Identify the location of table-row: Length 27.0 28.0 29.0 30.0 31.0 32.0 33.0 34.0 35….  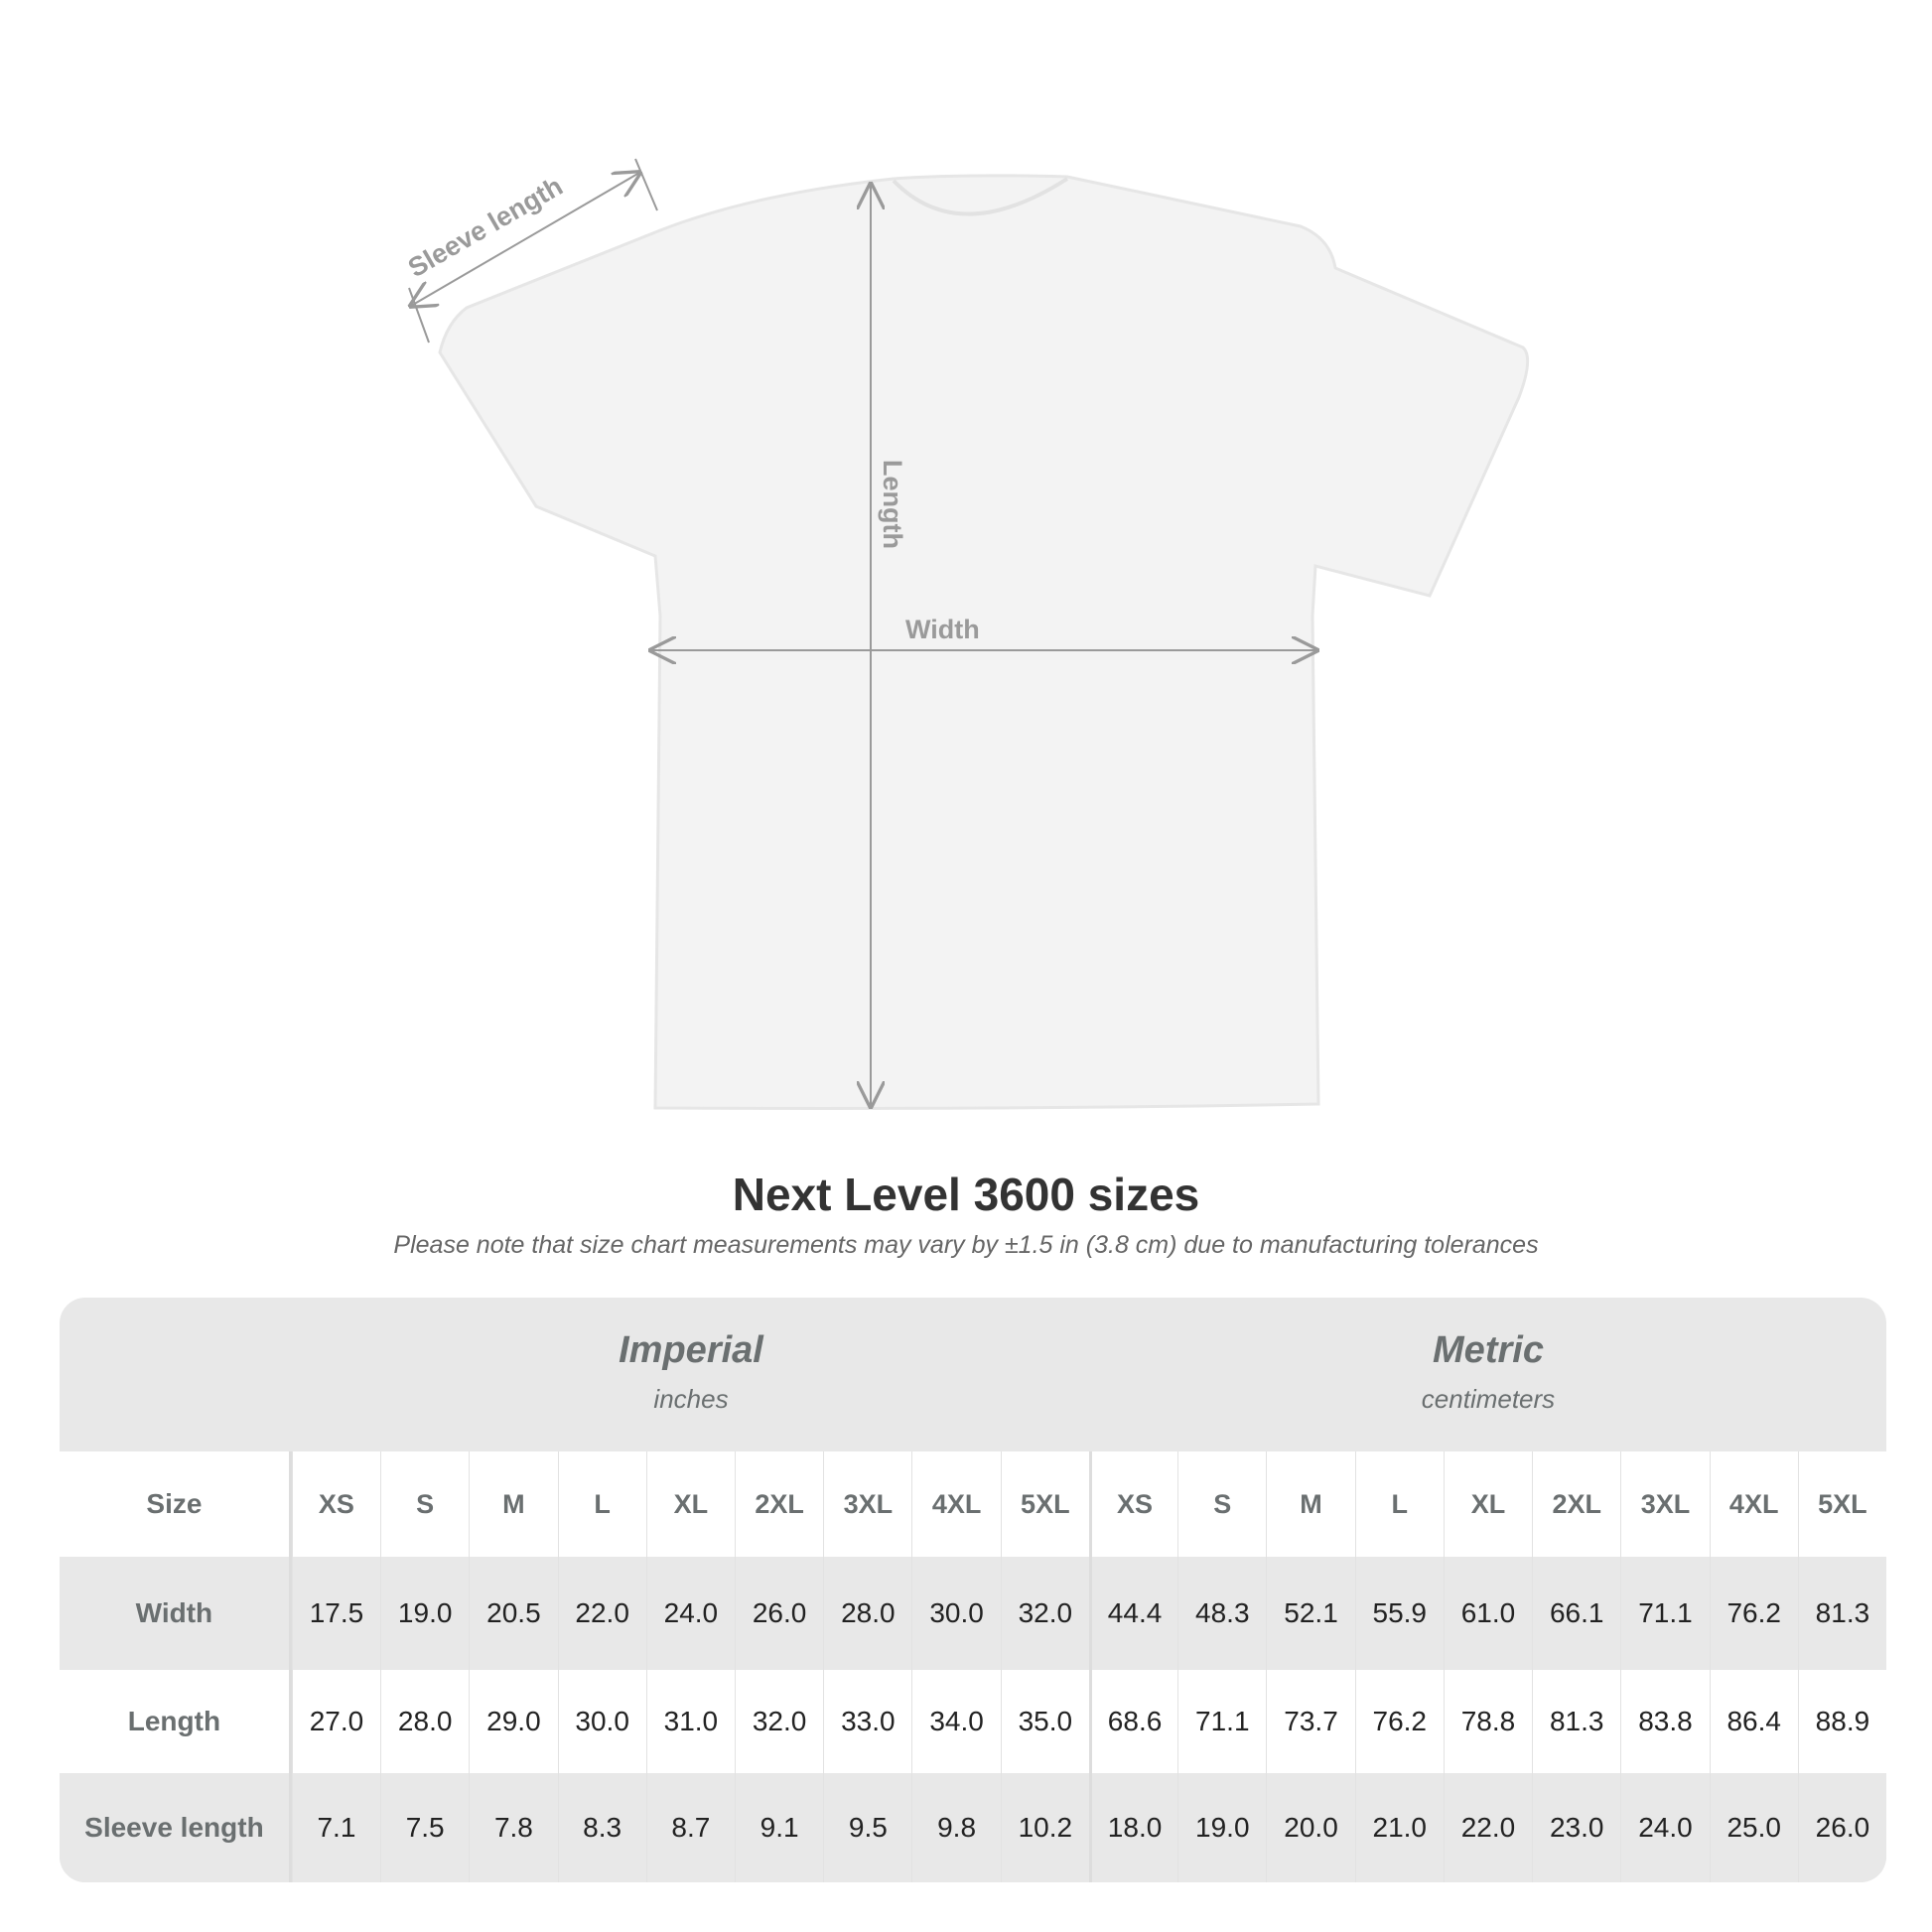
(973, 1722).